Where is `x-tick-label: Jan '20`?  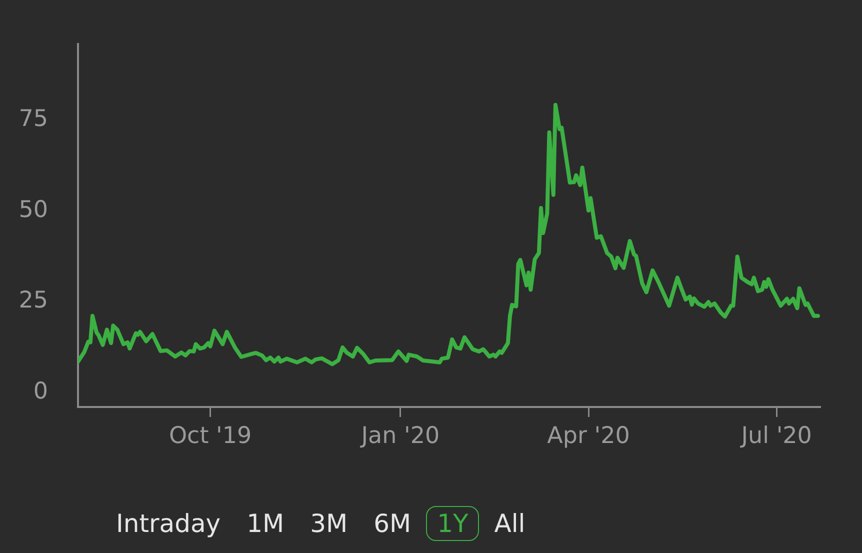 x-tick-label: Jan '20 is located at coordinates (399, 435).